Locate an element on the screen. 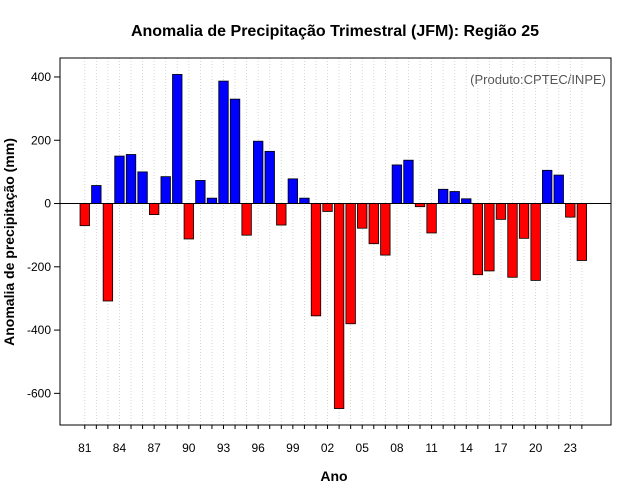 This screenshot has width=640, height=500. x-axis-title: Ano is located at coordinates (333, 476).